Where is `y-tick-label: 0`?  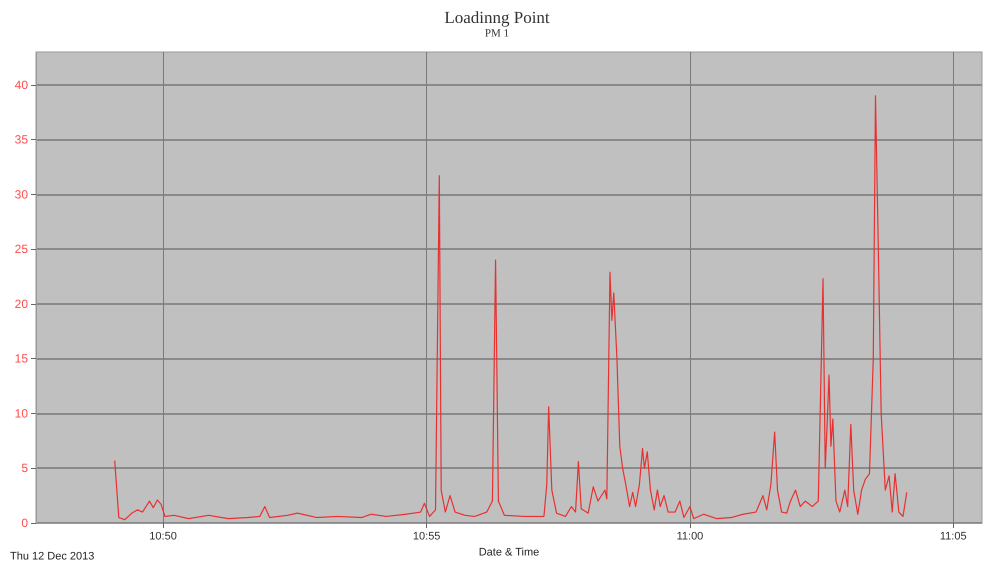
y-tick-label: 0 is located at coordinates (24, 523).